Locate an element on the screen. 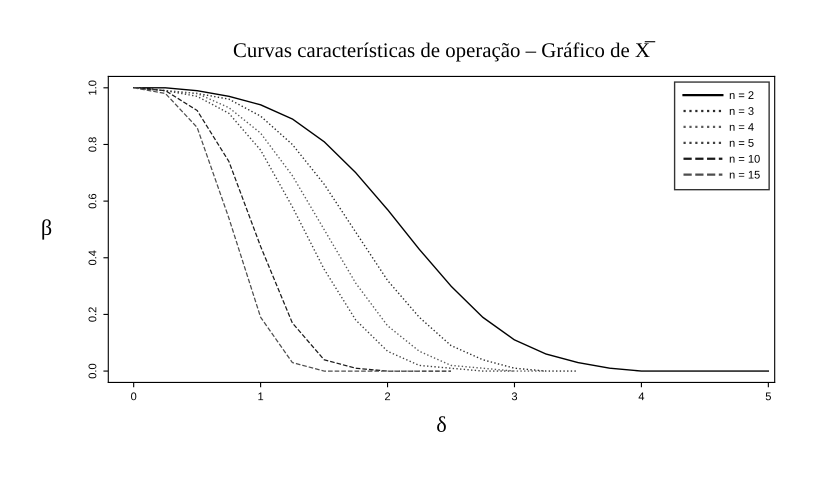 This screenshot has height=478, width=833. x-tick-label: 1 is located at coordinates (261, 396).